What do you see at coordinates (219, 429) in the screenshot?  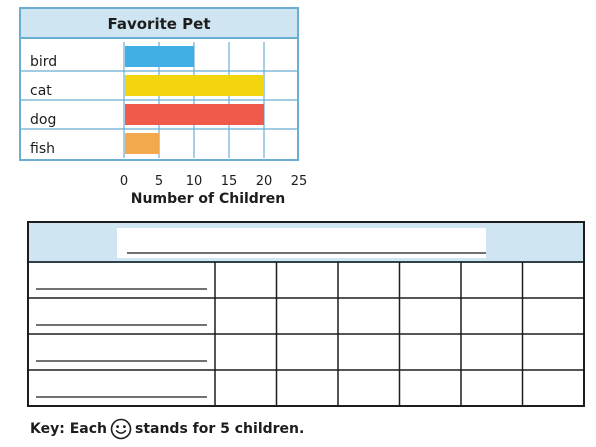 I see `key-suffix: stands for 5 children.` at bounding box center [219, 429].